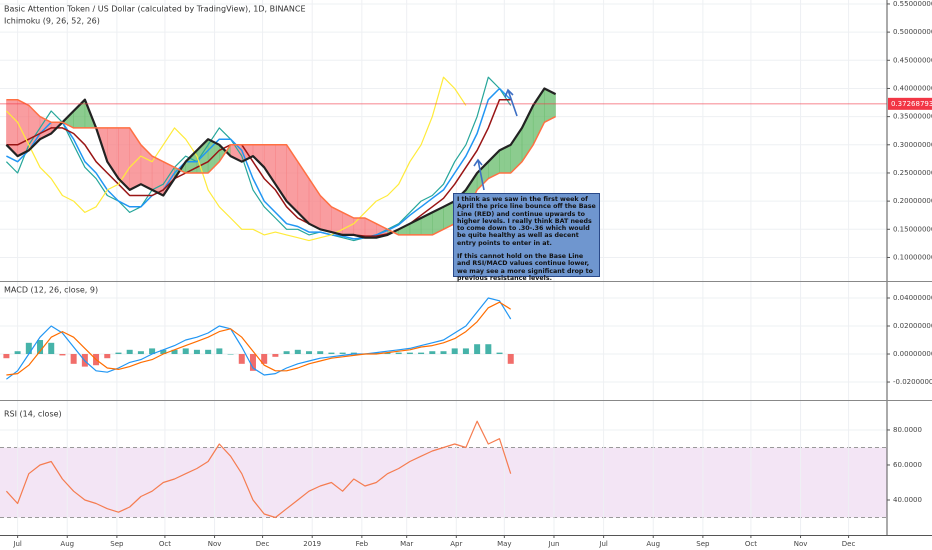 The image size is (932, 550). I want to click on y-tick-label: 40.0000, so click(907, 500).